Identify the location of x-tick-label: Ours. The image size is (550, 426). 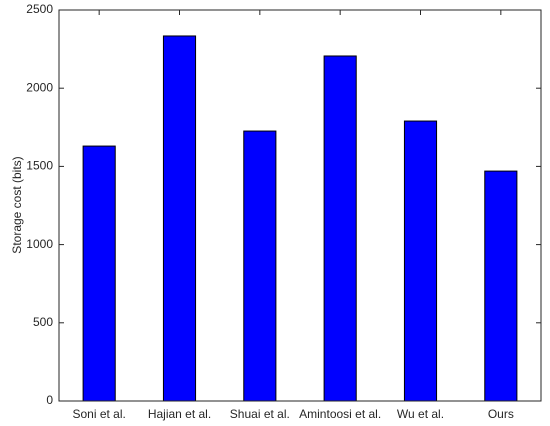
(501, 414).